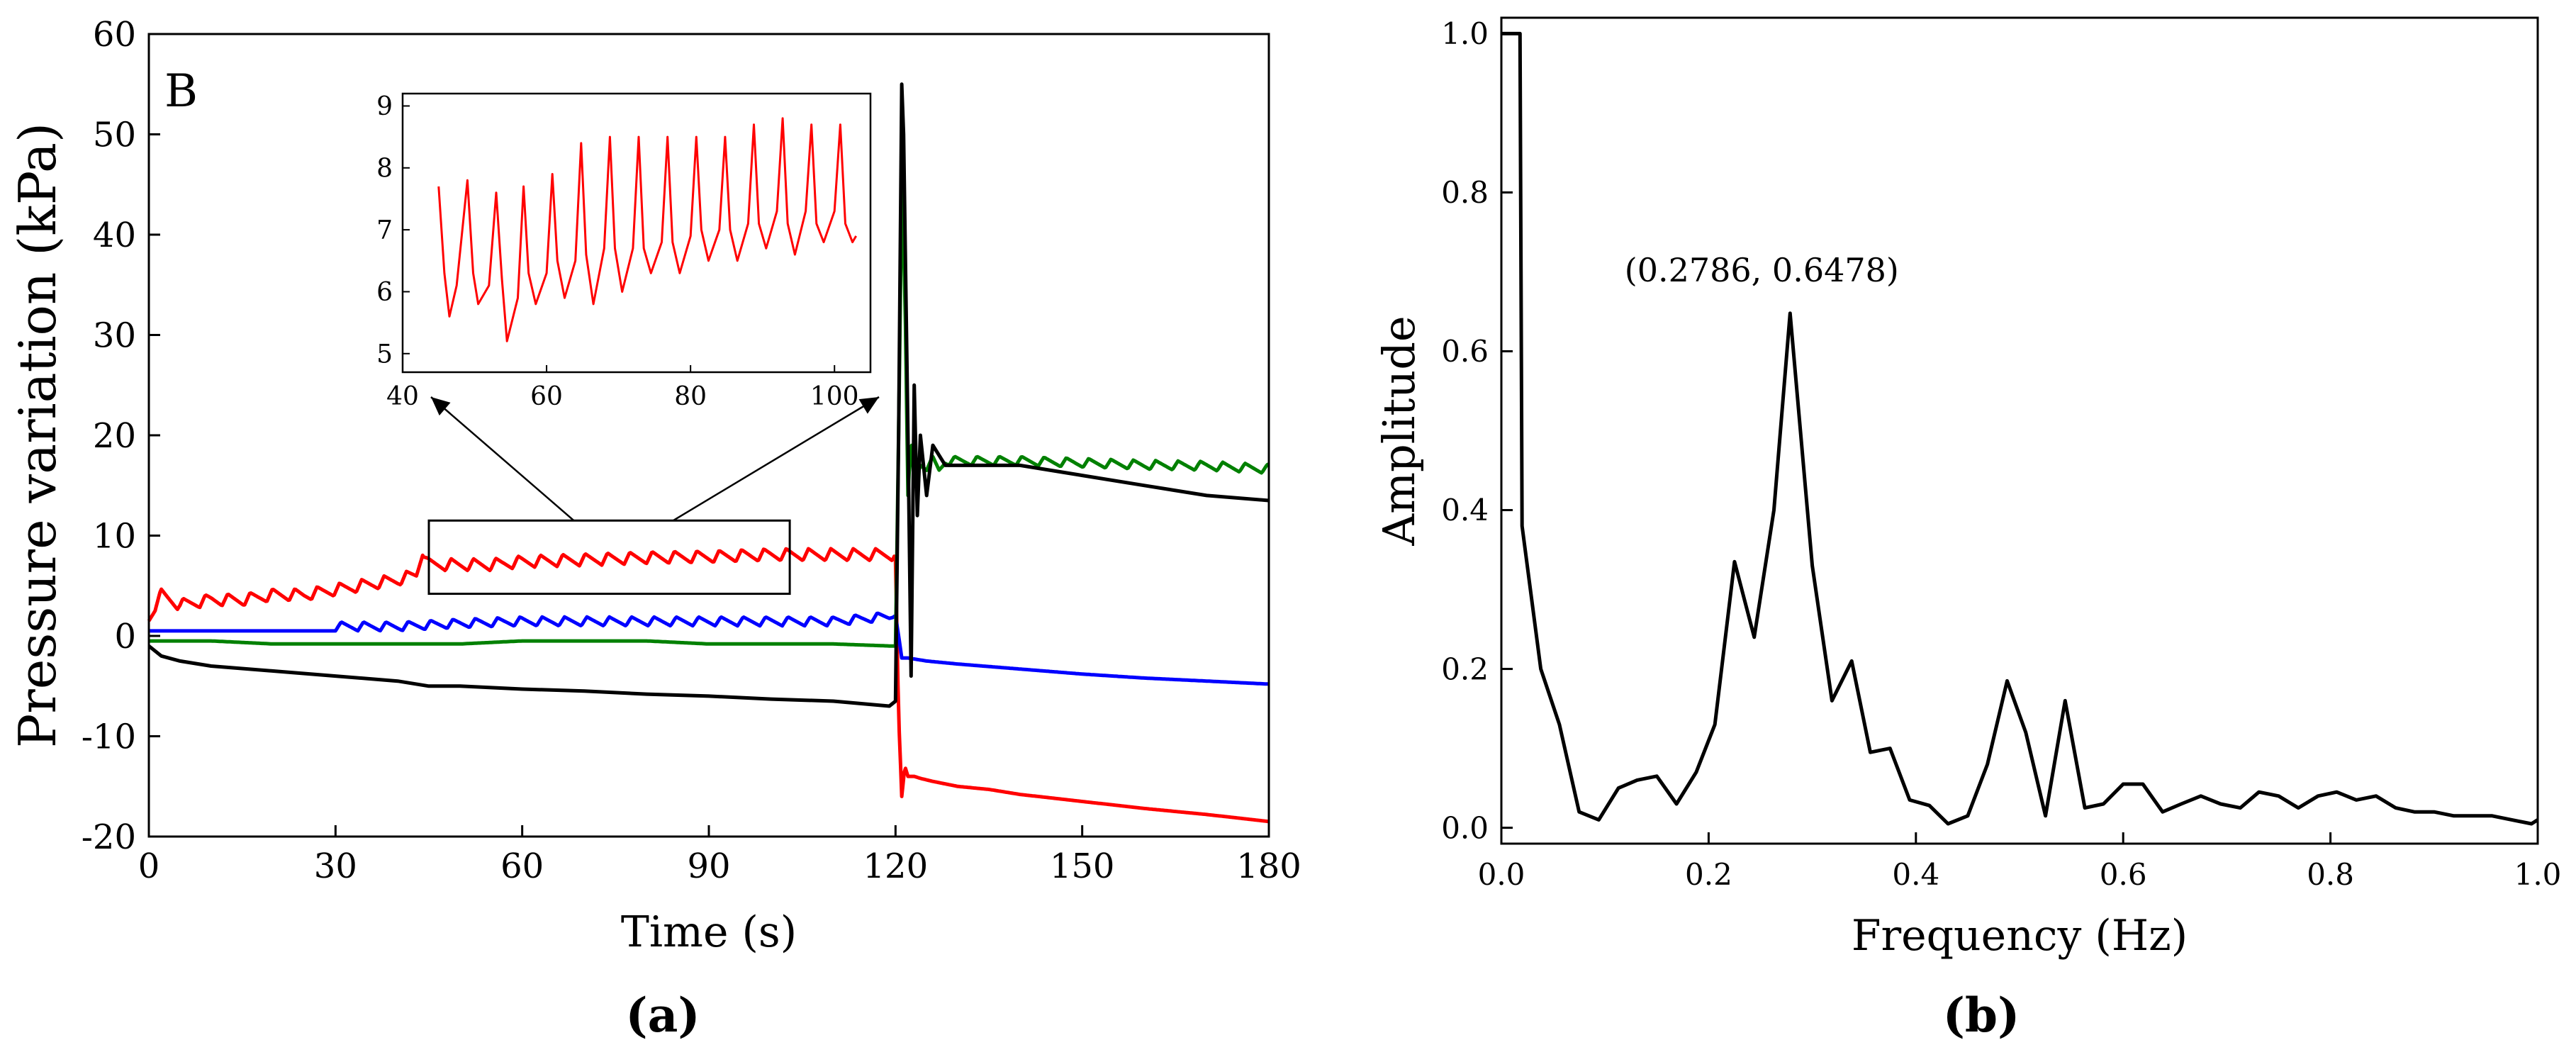  Describe the element at coordinates (1982, 1015) in the screenshot. I see `caption-b: (b)` at that location.